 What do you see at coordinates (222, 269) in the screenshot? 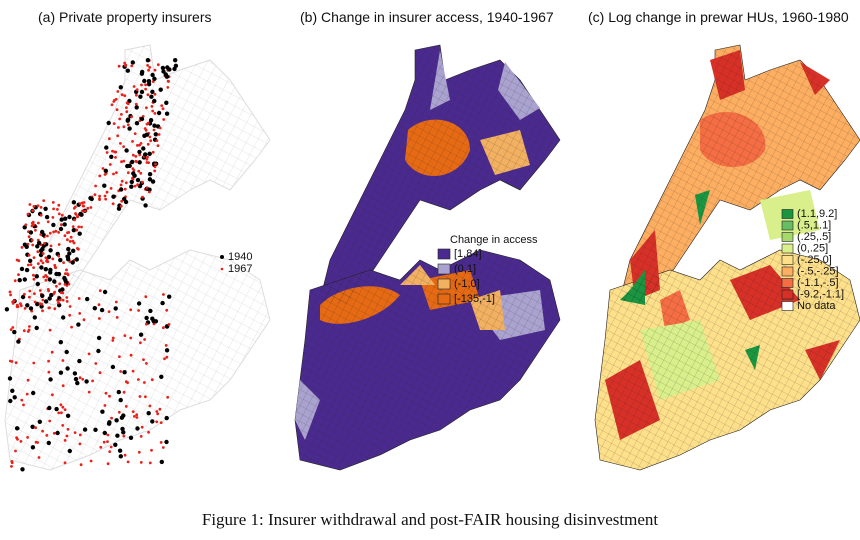
I see `legend-marker` at bounding box center [222, 269].